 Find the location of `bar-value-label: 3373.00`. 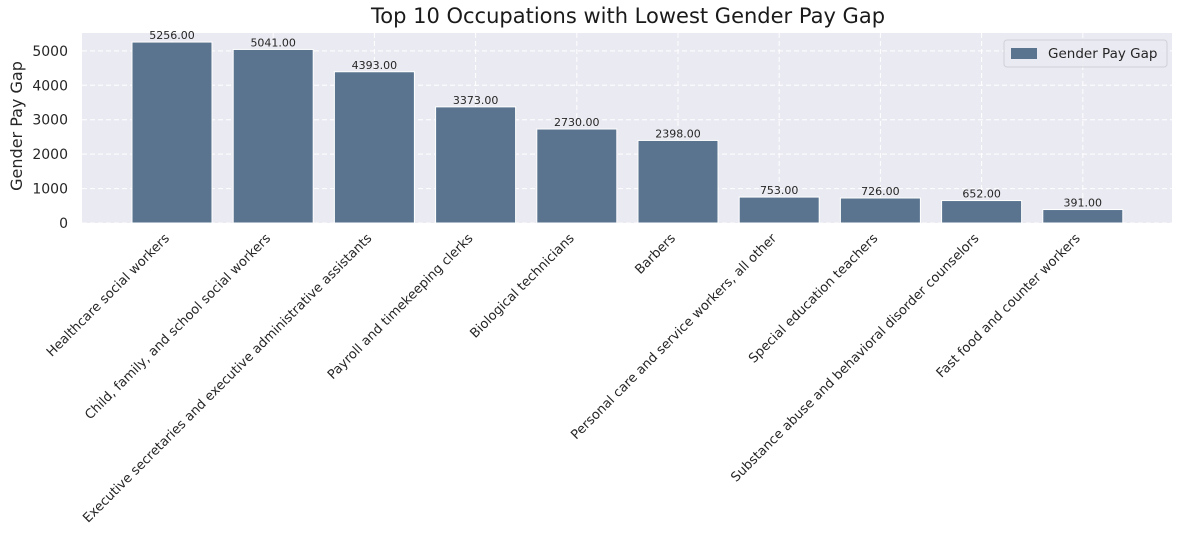

bar-value-label: 3373.00 is located at coordinates (476, 100).